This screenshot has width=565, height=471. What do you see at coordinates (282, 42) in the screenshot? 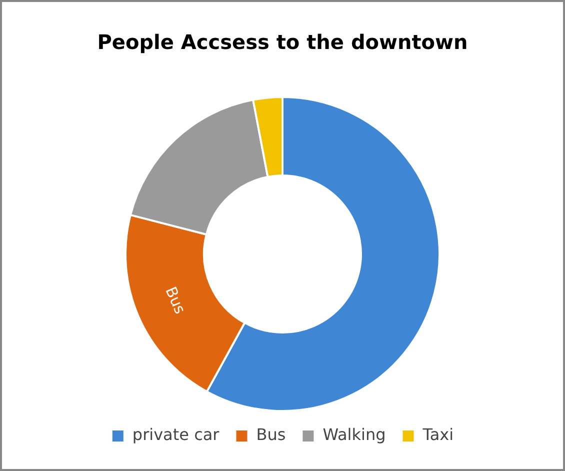
I see `chart-title: People Accsess to the downtown` at bounding box center [282, 42].